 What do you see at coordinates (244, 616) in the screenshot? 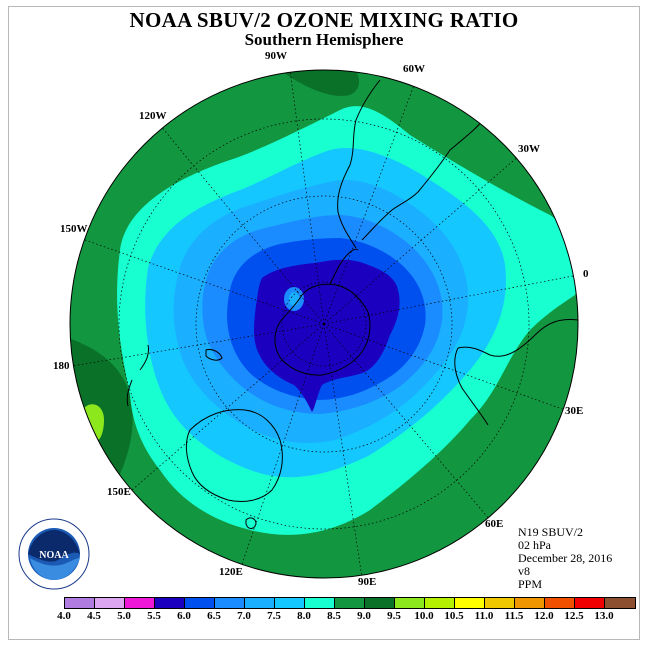
I see `colorbar-label: 7.0` at bounding box center [244, 616].